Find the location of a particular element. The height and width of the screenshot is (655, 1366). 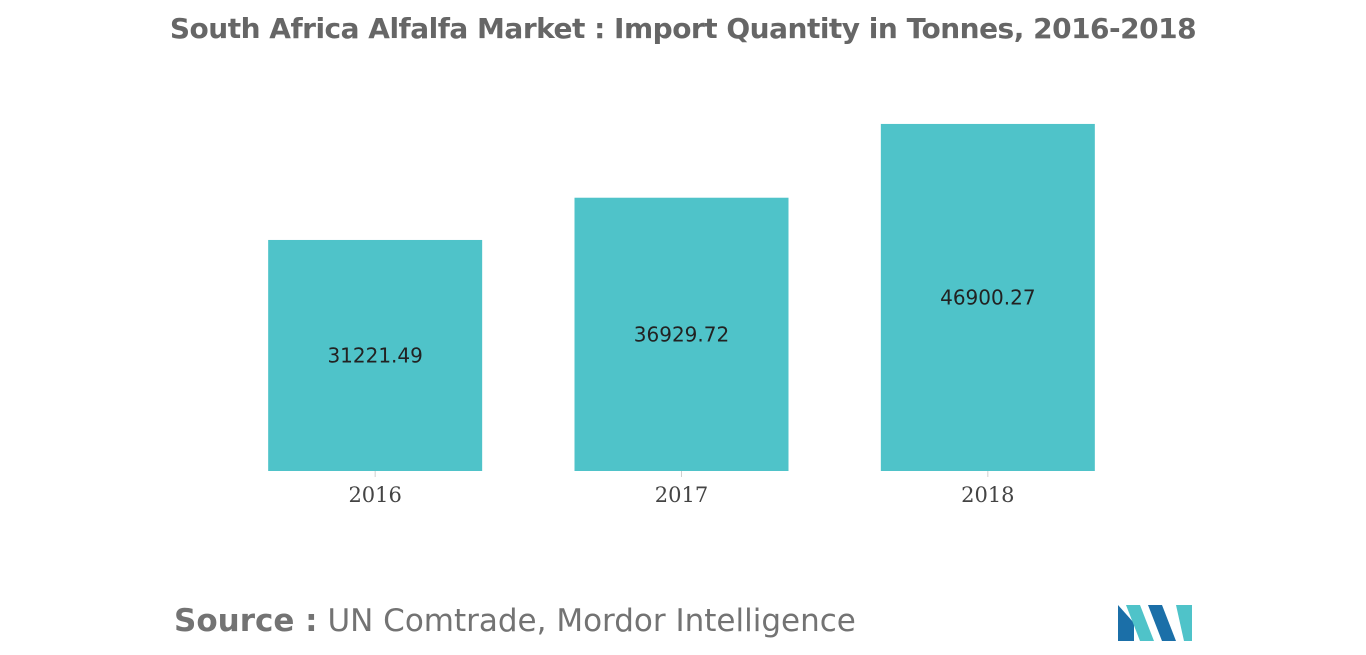

data-label-2017: 36929.72 is located at coordinates (681, 334).